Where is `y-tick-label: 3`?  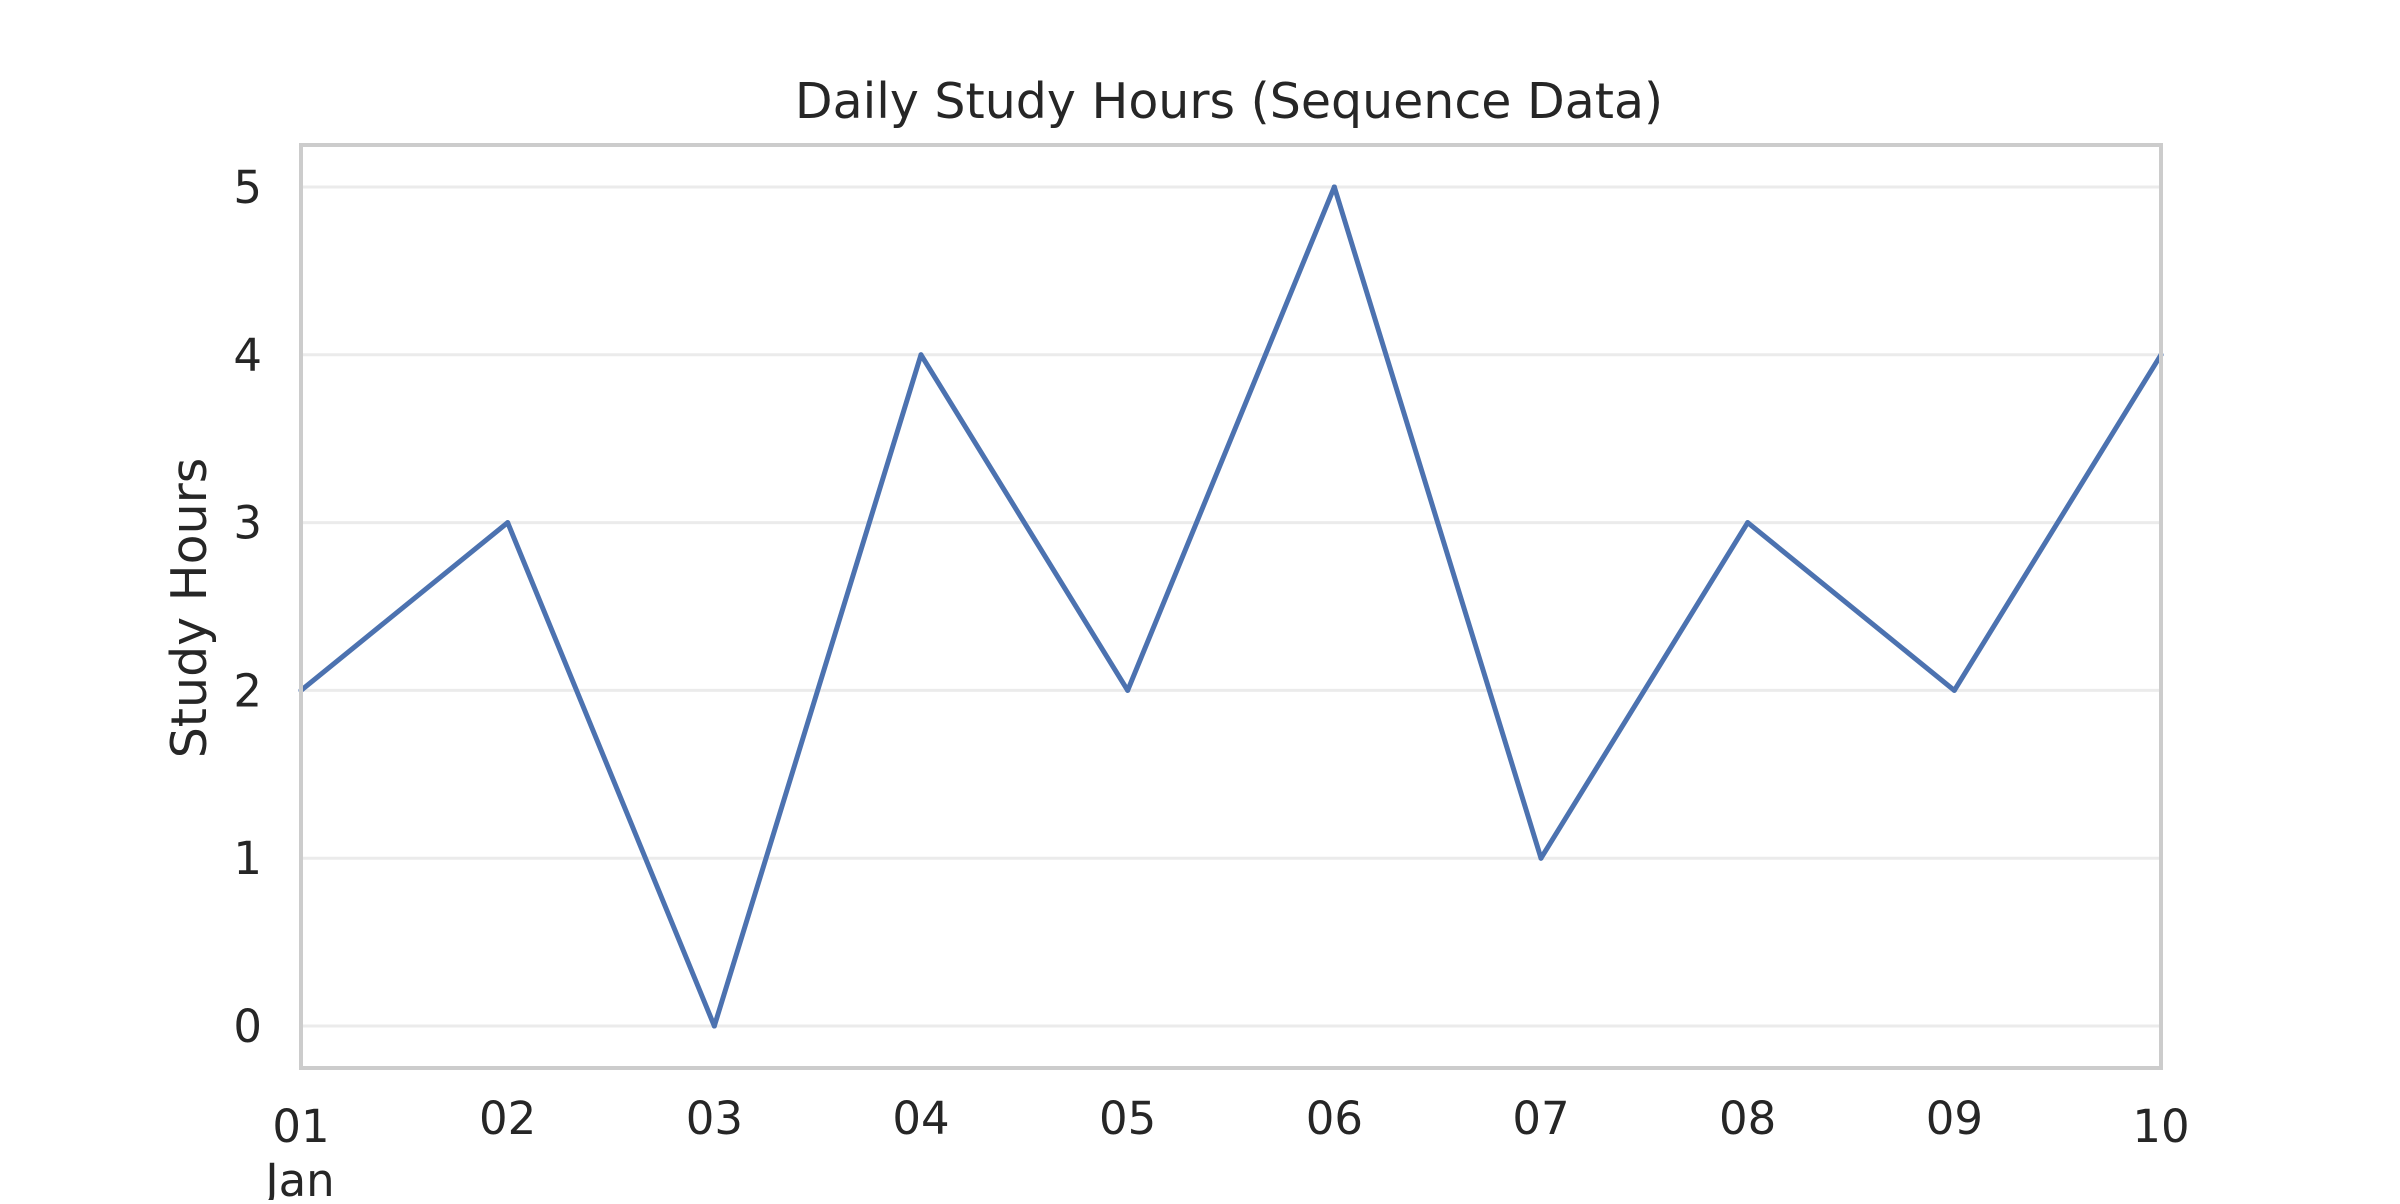
y-tick-label: 3 is located at coordinates (247, 523).